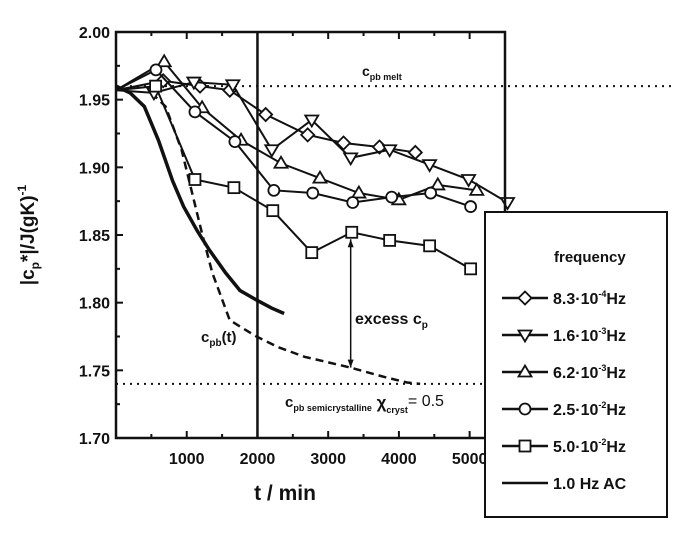  What do you see at coordinates (382, 72) in the screenshot?
I see `annotation-cpb-melt: cpb melt` at bounding box center [382, 72].